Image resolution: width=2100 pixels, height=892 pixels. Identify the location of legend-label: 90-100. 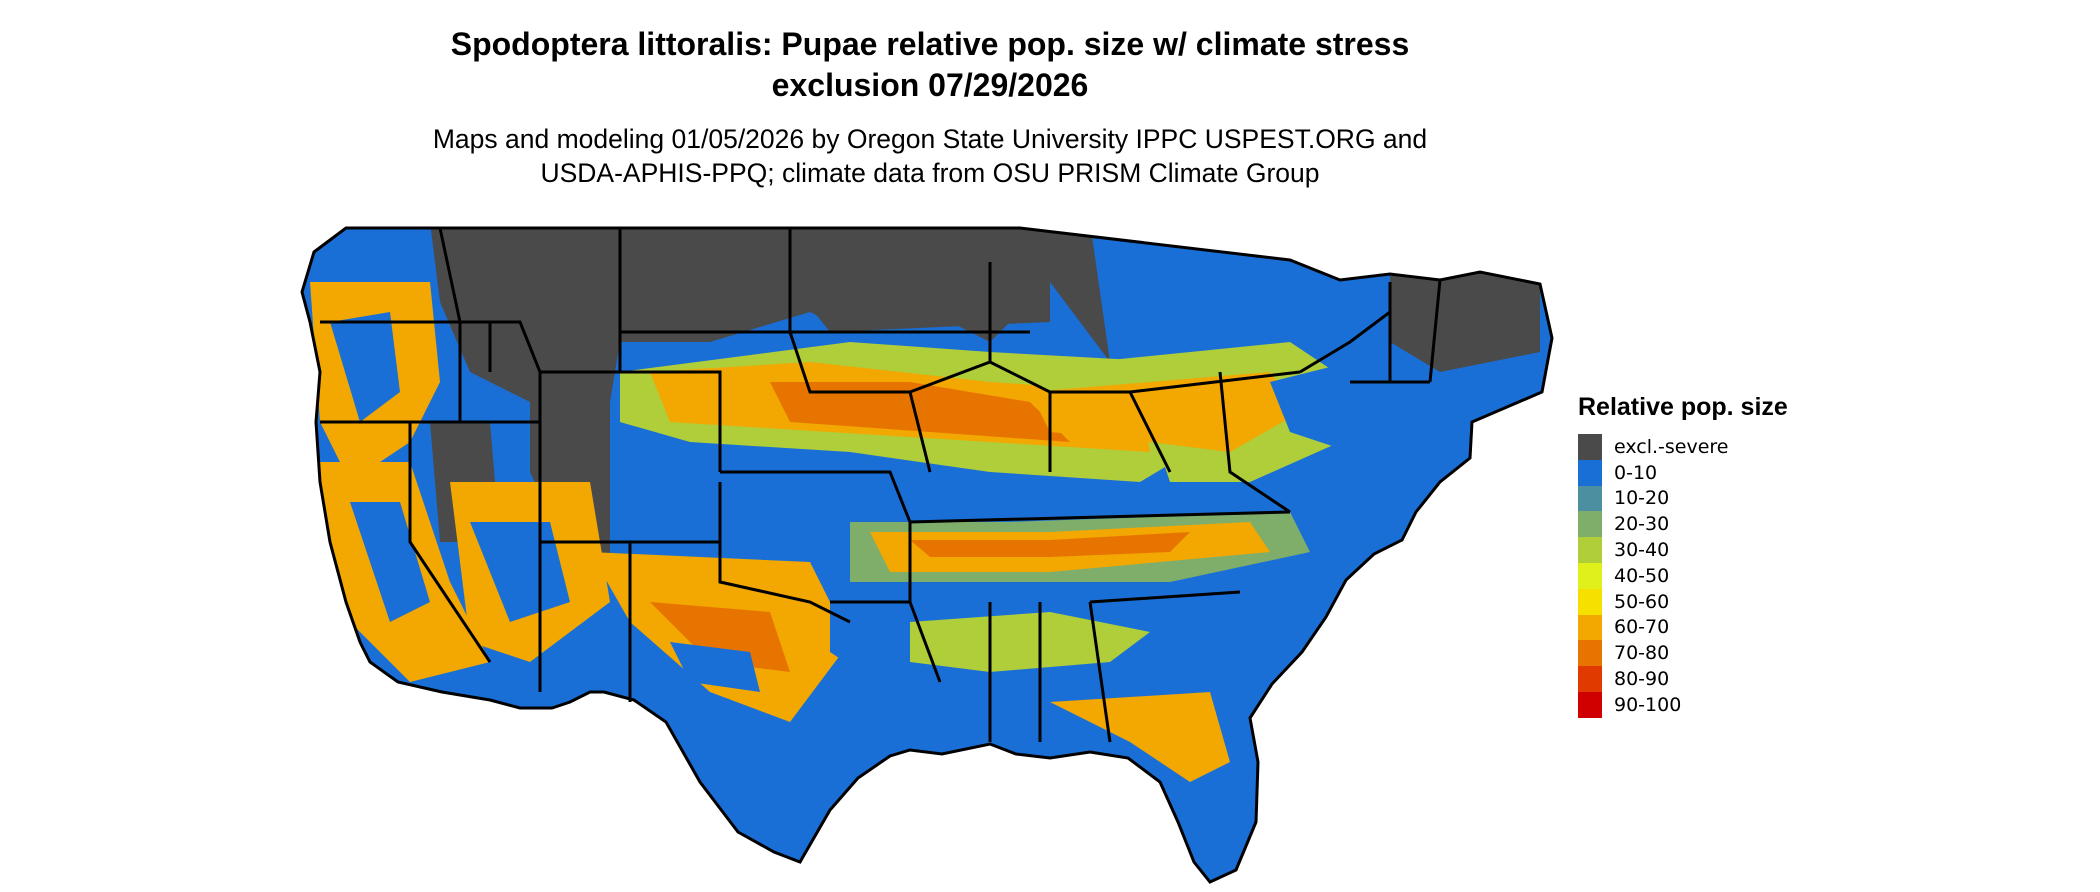
(1648, 704).